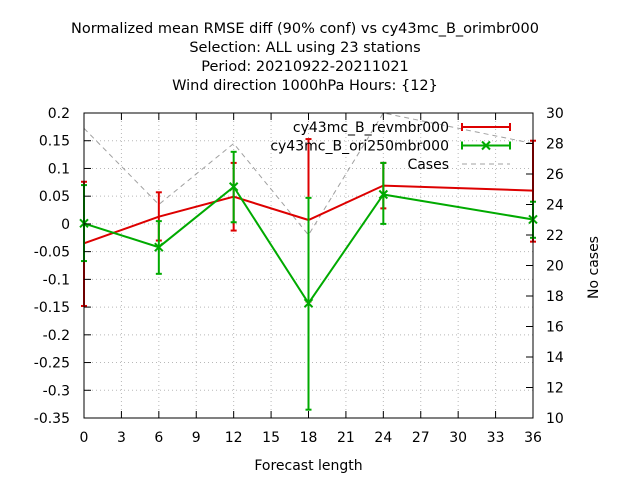 Image resolution: width=640 pixels, height=480 pixels. Describe the element at coordinates (59, 169) in the screenshot. I see `y-tick-label: 0.1` at that location.